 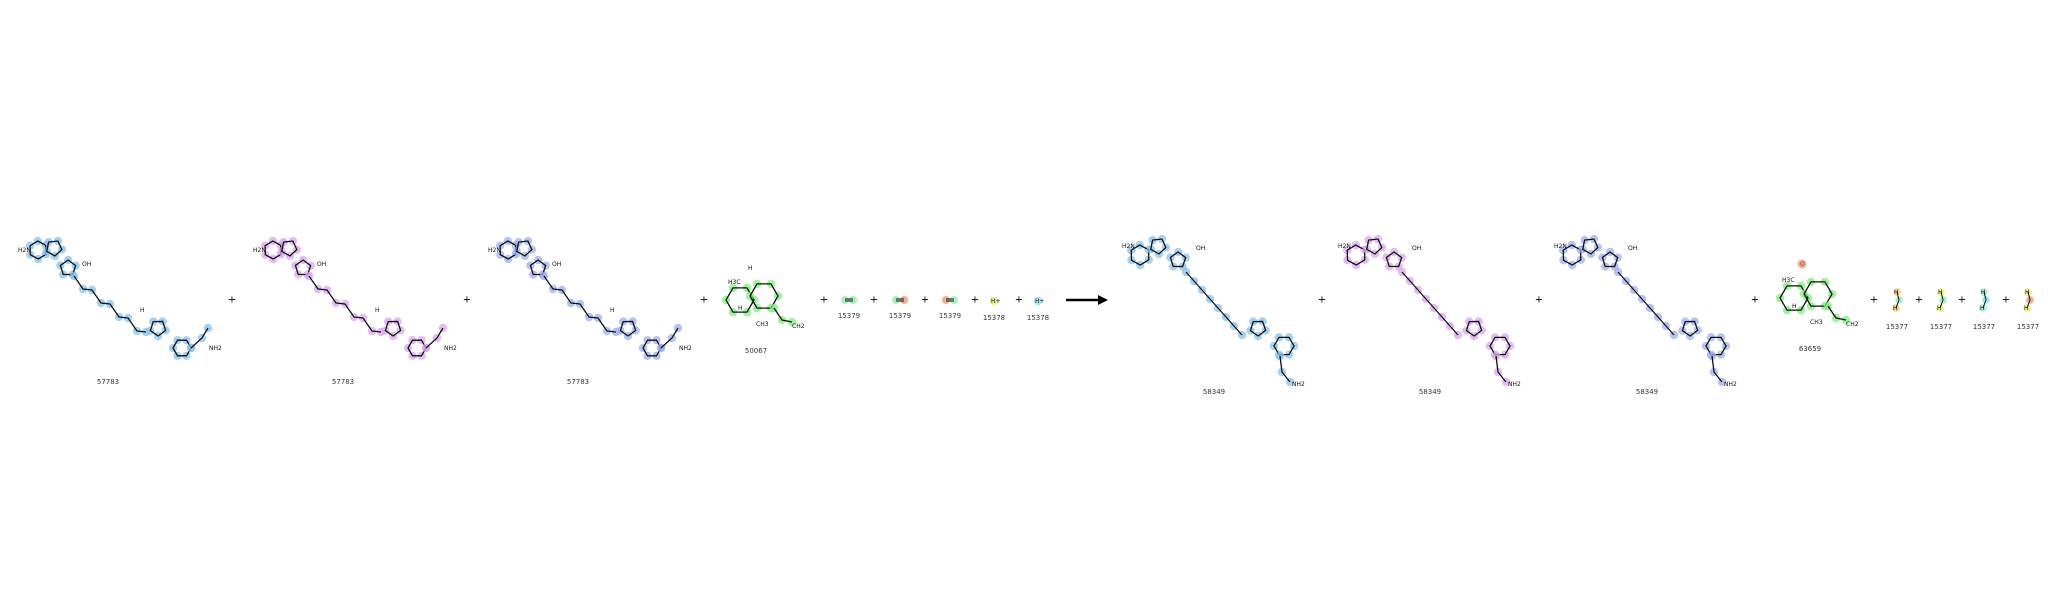 What do you see at coordinates (849, 300) in the screenshot?
I see `molecule-15379-a` at bounding box center [849, 300].